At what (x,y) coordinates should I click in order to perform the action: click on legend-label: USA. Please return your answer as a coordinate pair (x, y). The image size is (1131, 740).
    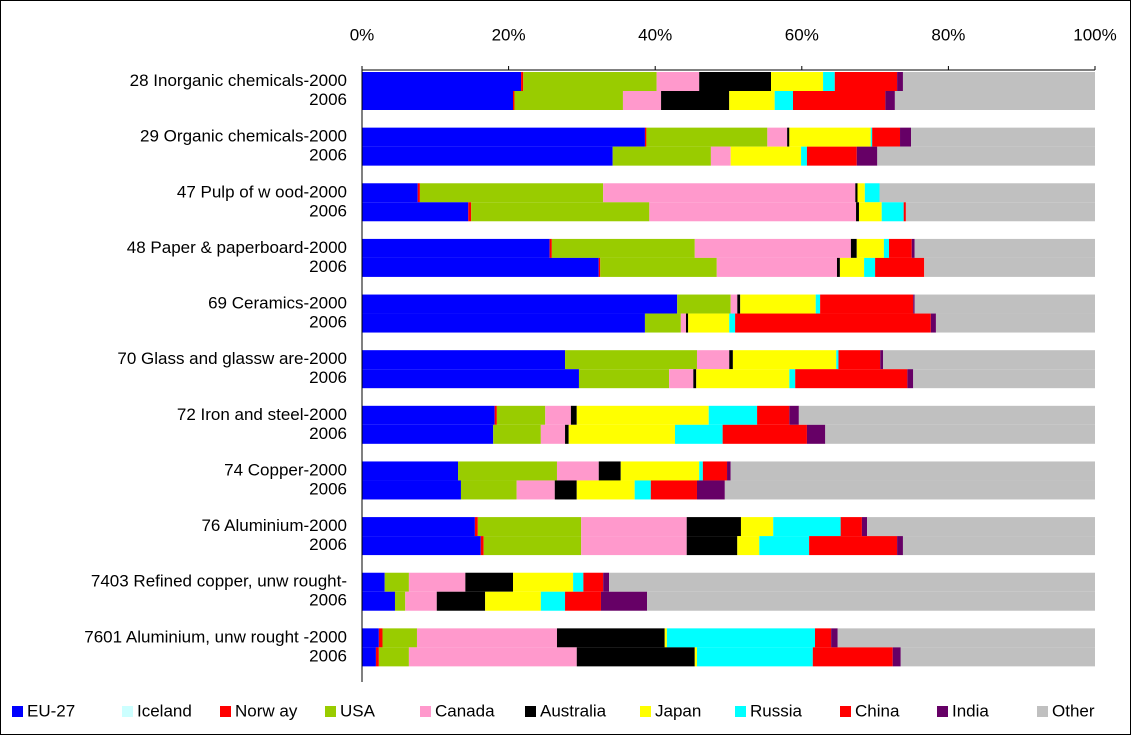
    Looking at the image, I should click on (358, 710).